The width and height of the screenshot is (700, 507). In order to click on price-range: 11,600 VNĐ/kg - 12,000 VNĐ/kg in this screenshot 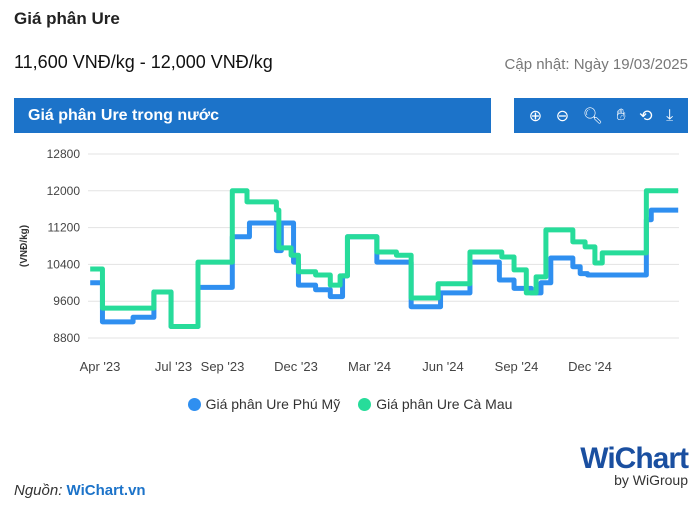, I will do `click(143, 62)`.